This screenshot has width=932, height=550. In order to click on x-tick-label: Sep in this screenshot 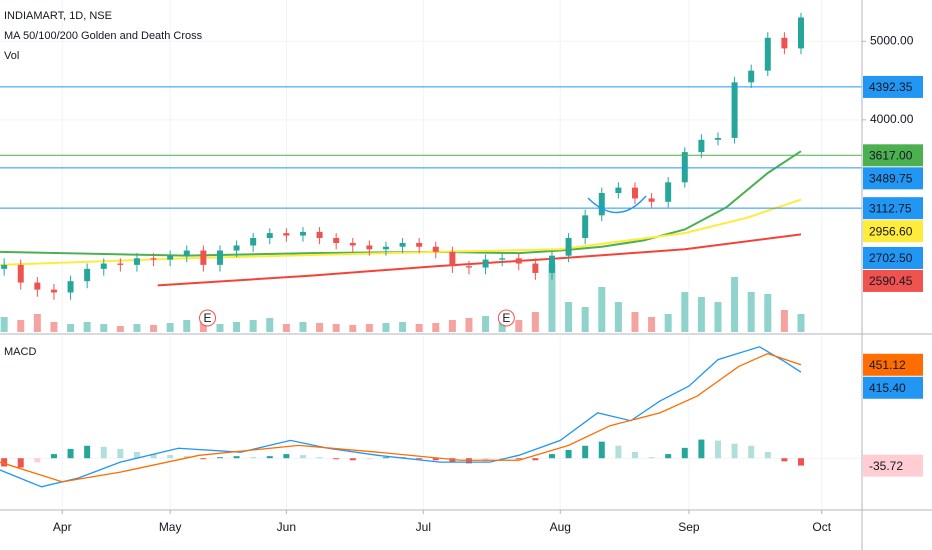, I will do `click(689, 527)`.